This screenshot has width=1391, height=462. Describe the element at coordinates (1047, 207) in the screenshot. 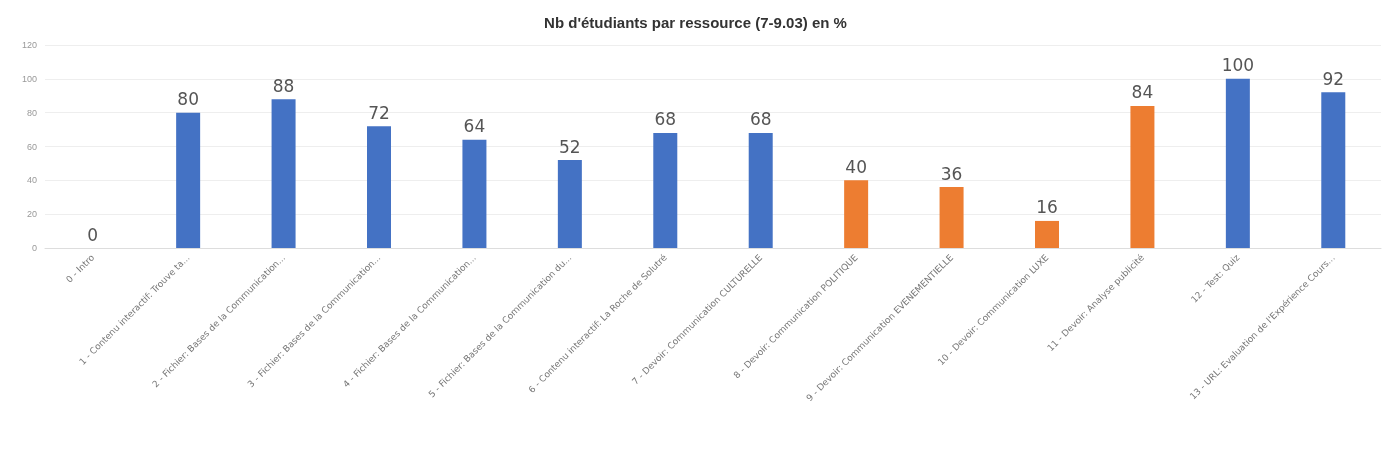

I see `data-label: 16` at that location.